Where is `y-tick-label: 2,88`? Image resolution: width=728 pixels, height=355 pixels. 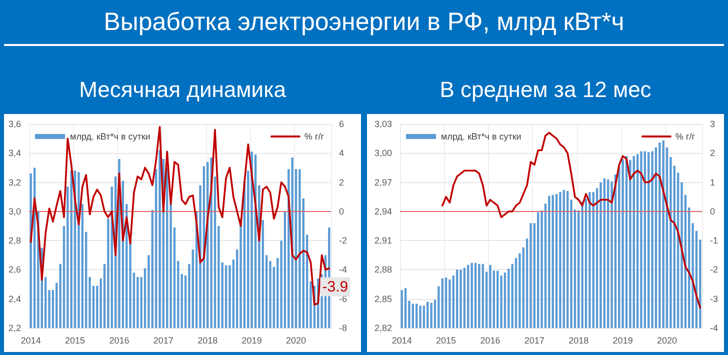
y-tick-label: 2,88 is located at coordinates (383, 269).